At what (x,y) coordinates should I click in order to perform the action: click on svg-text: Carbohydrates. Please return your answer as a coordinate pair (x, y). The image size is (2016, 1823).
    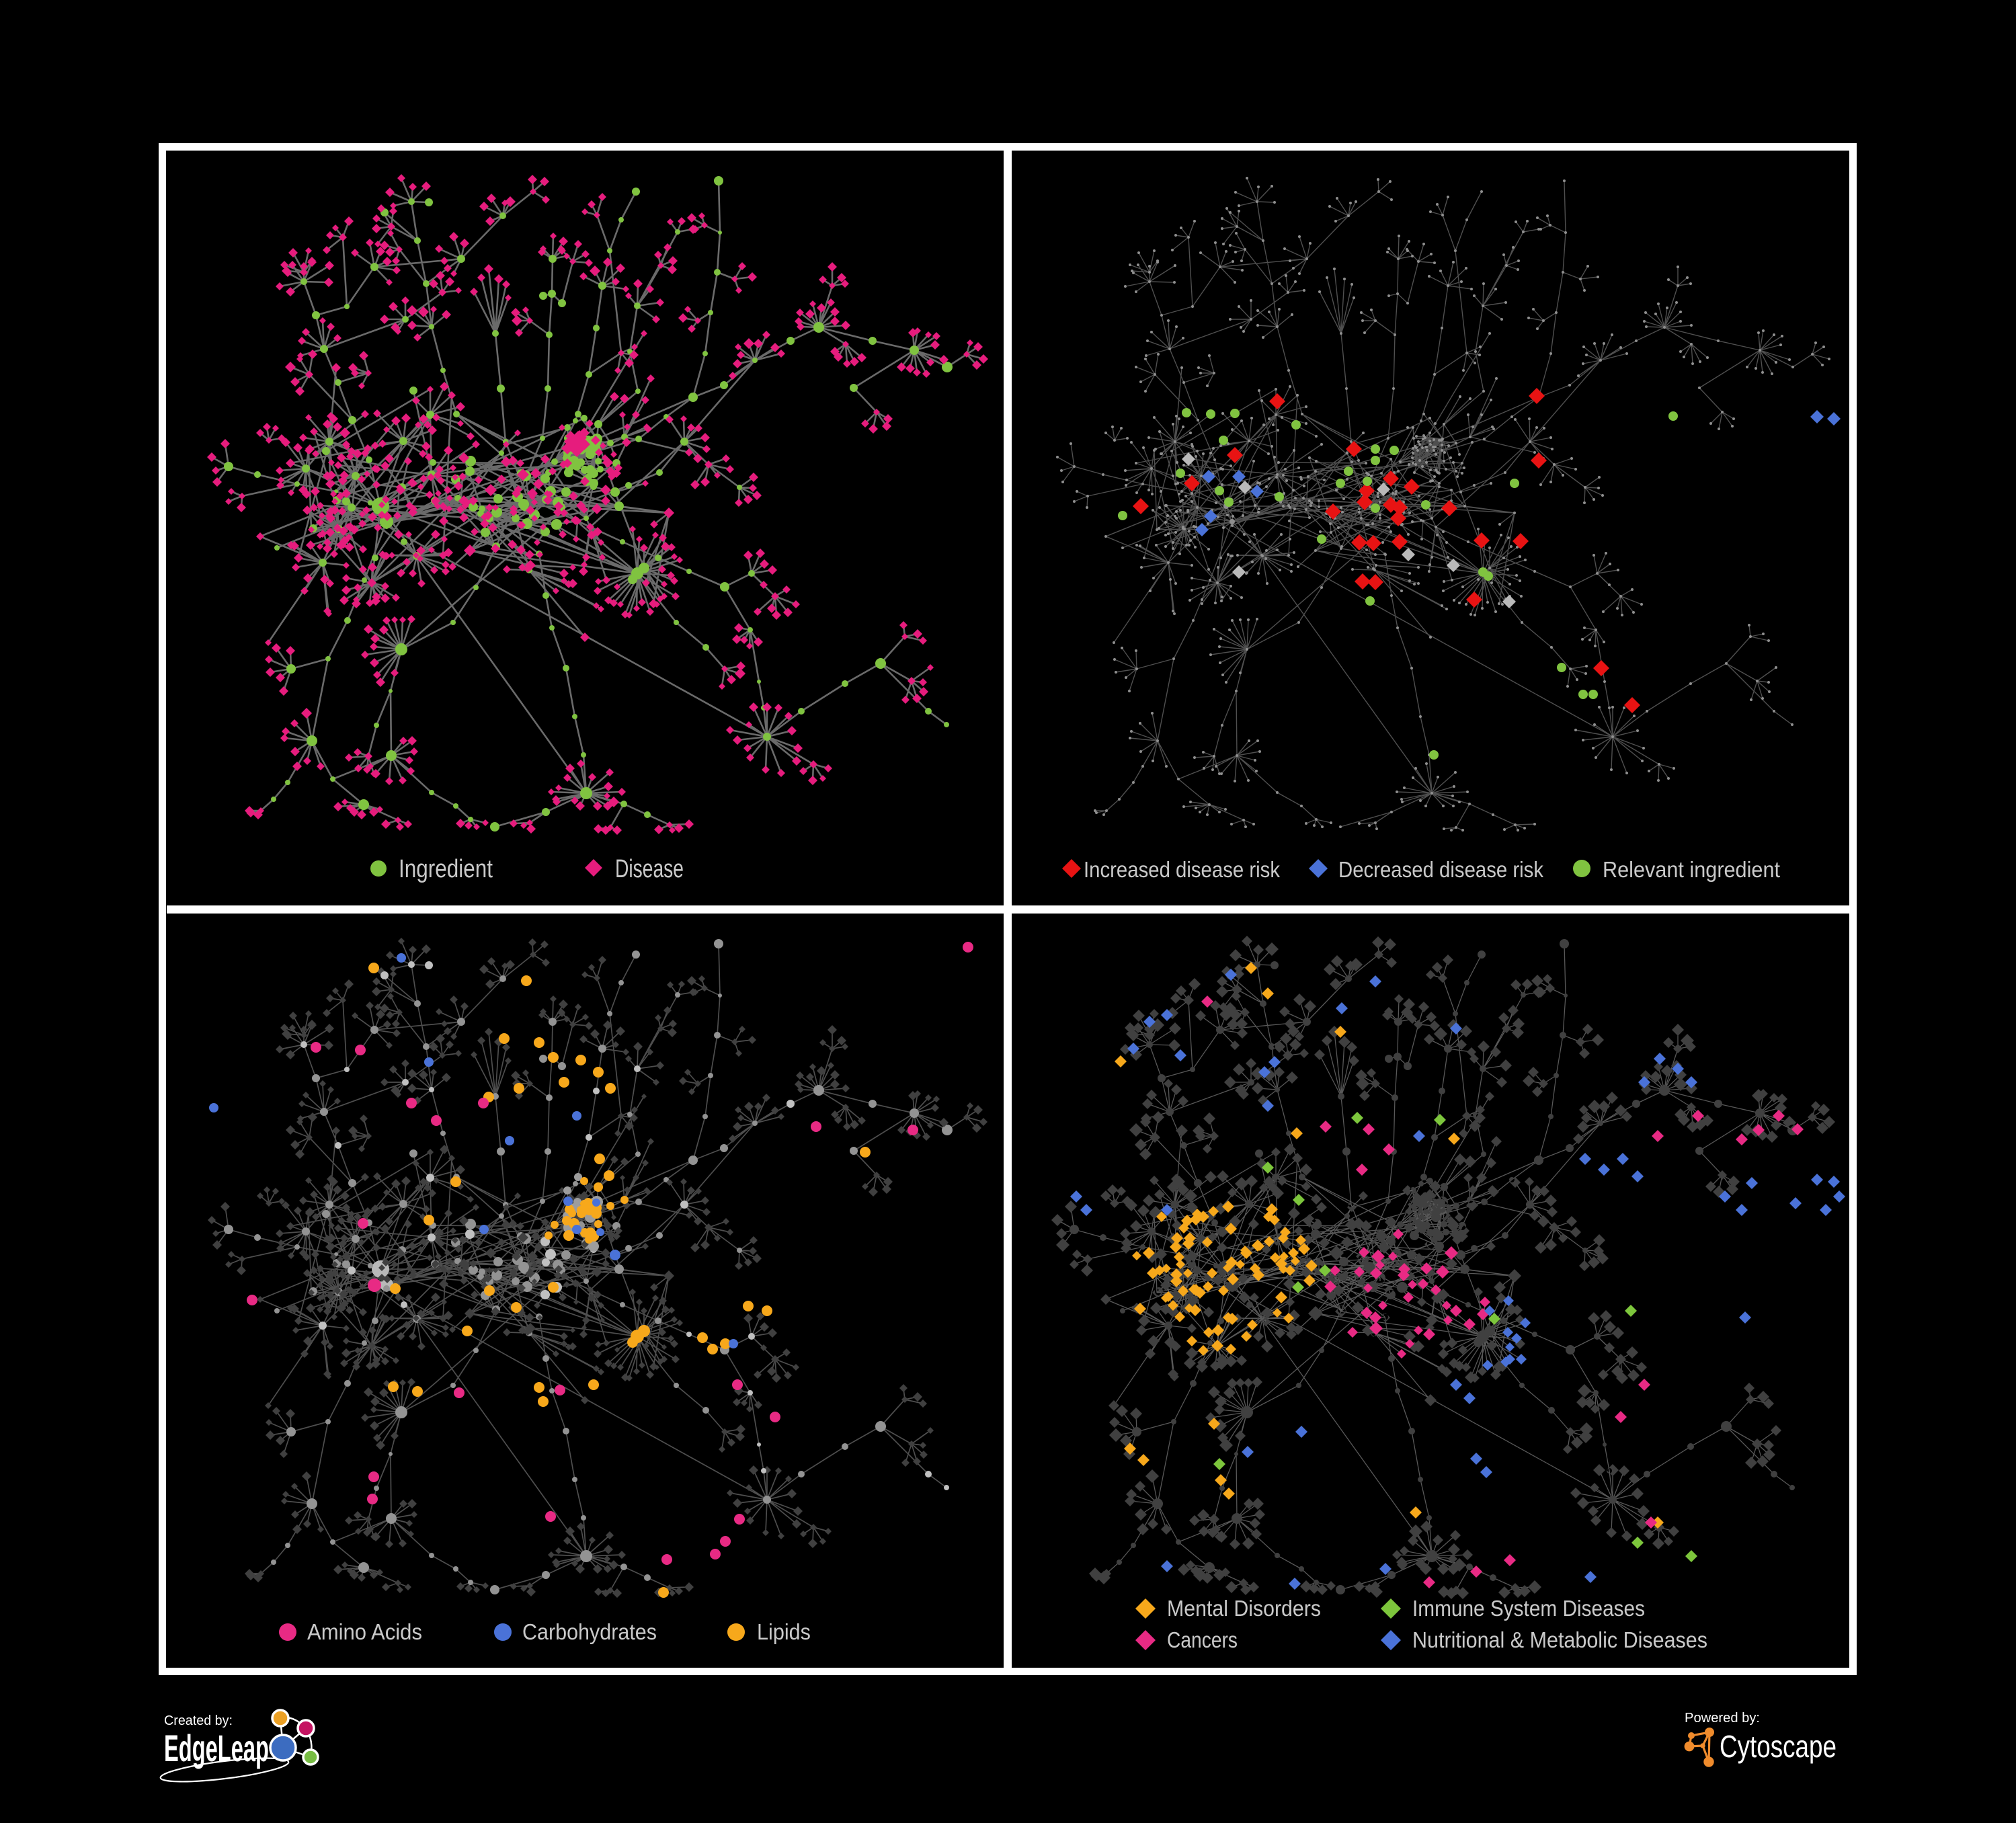
    Looking at the image, I should click on (589, 1631).